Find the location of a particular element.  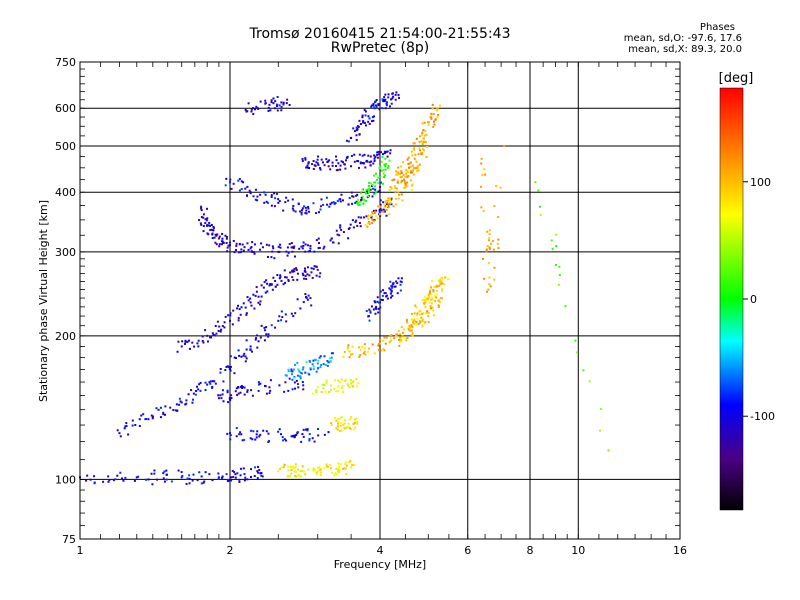

y-tick-label: 750 is located at coordinates (65, 62).